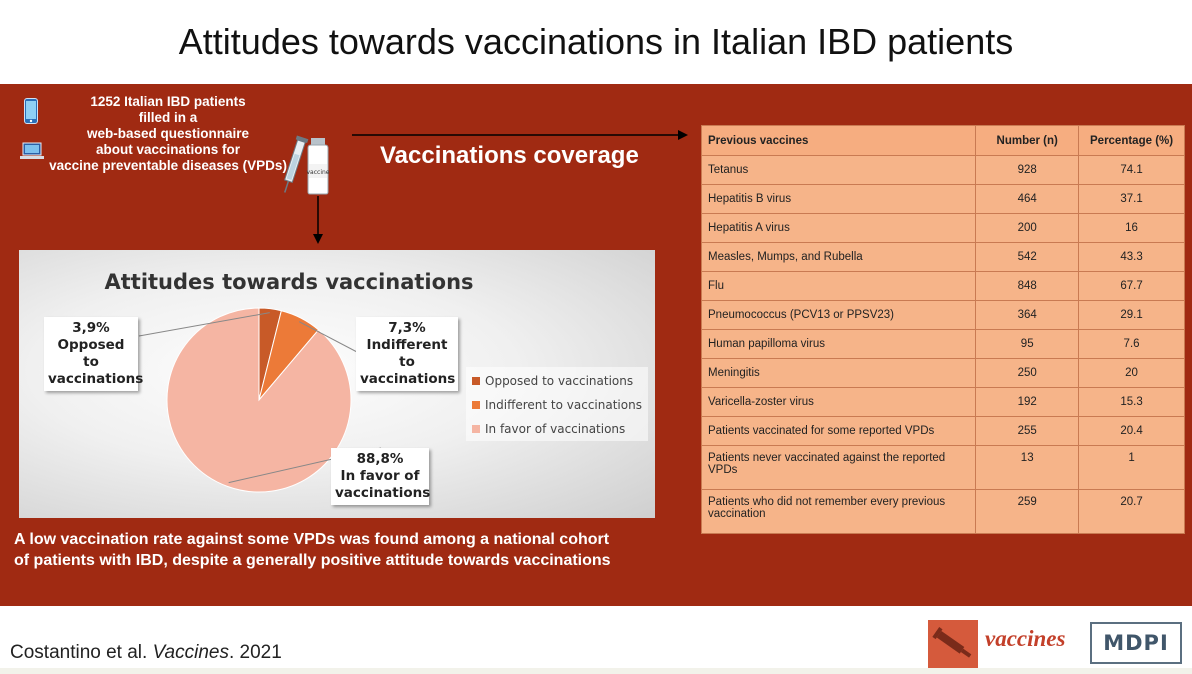 The width and height of the screenshot is (1192, 674). What do you see at coordinates (1131, 431) in the screenshot?
I see `table-cell: 20.4` at bounding box center [1131, 431].